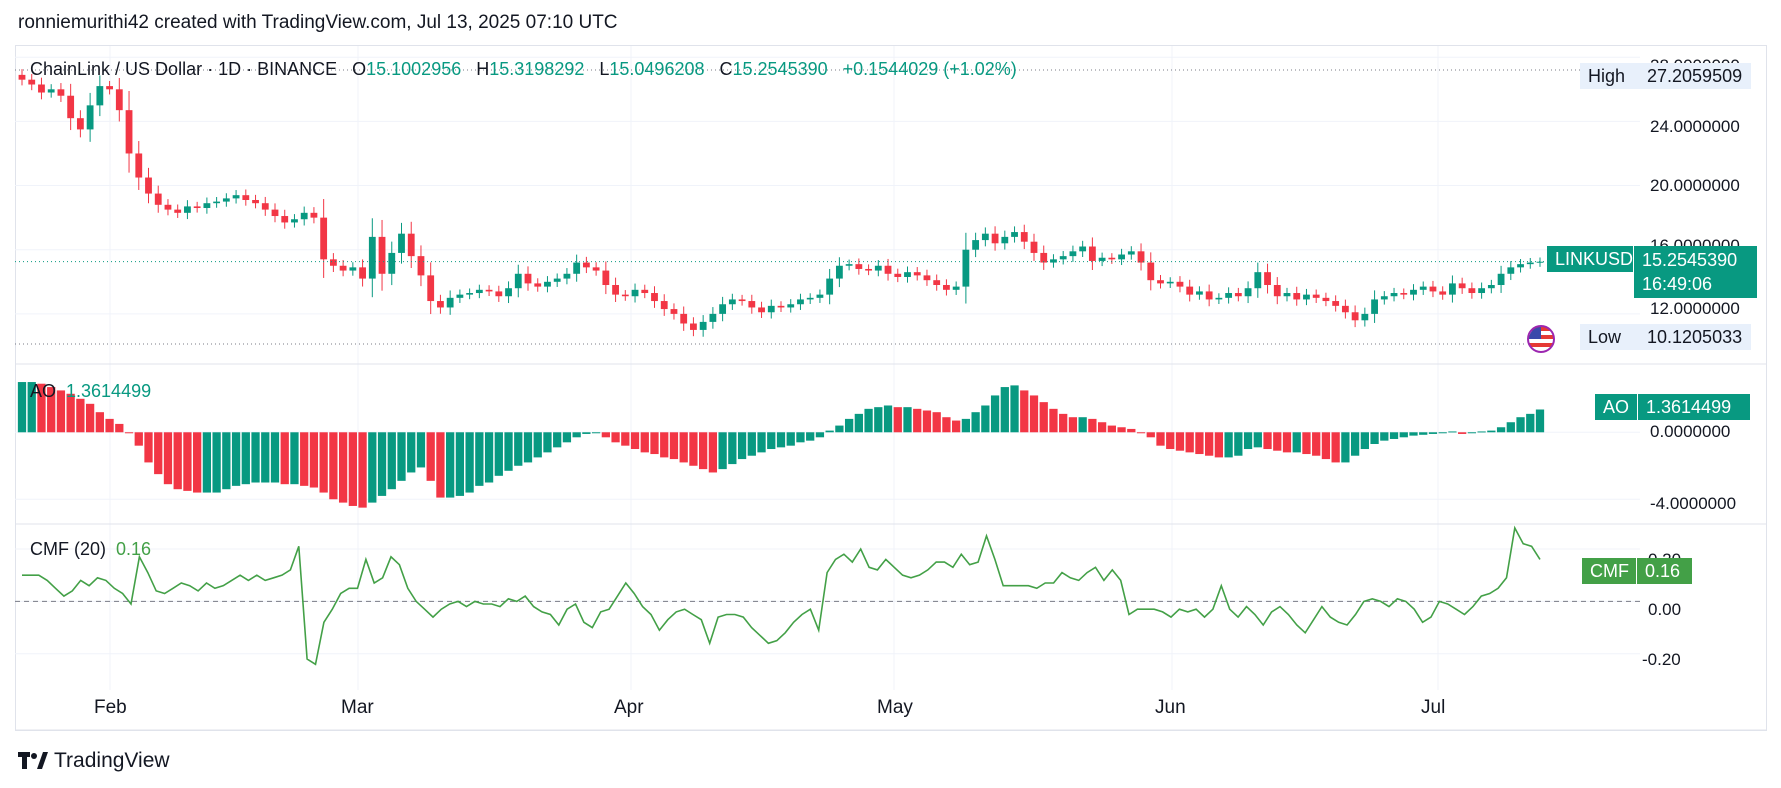 This screenshot has width=1781, height=788. Describe the element at coordinates (1677, 284) in the screenshot. I see `bar-countdown: 16:49:06` at that location.